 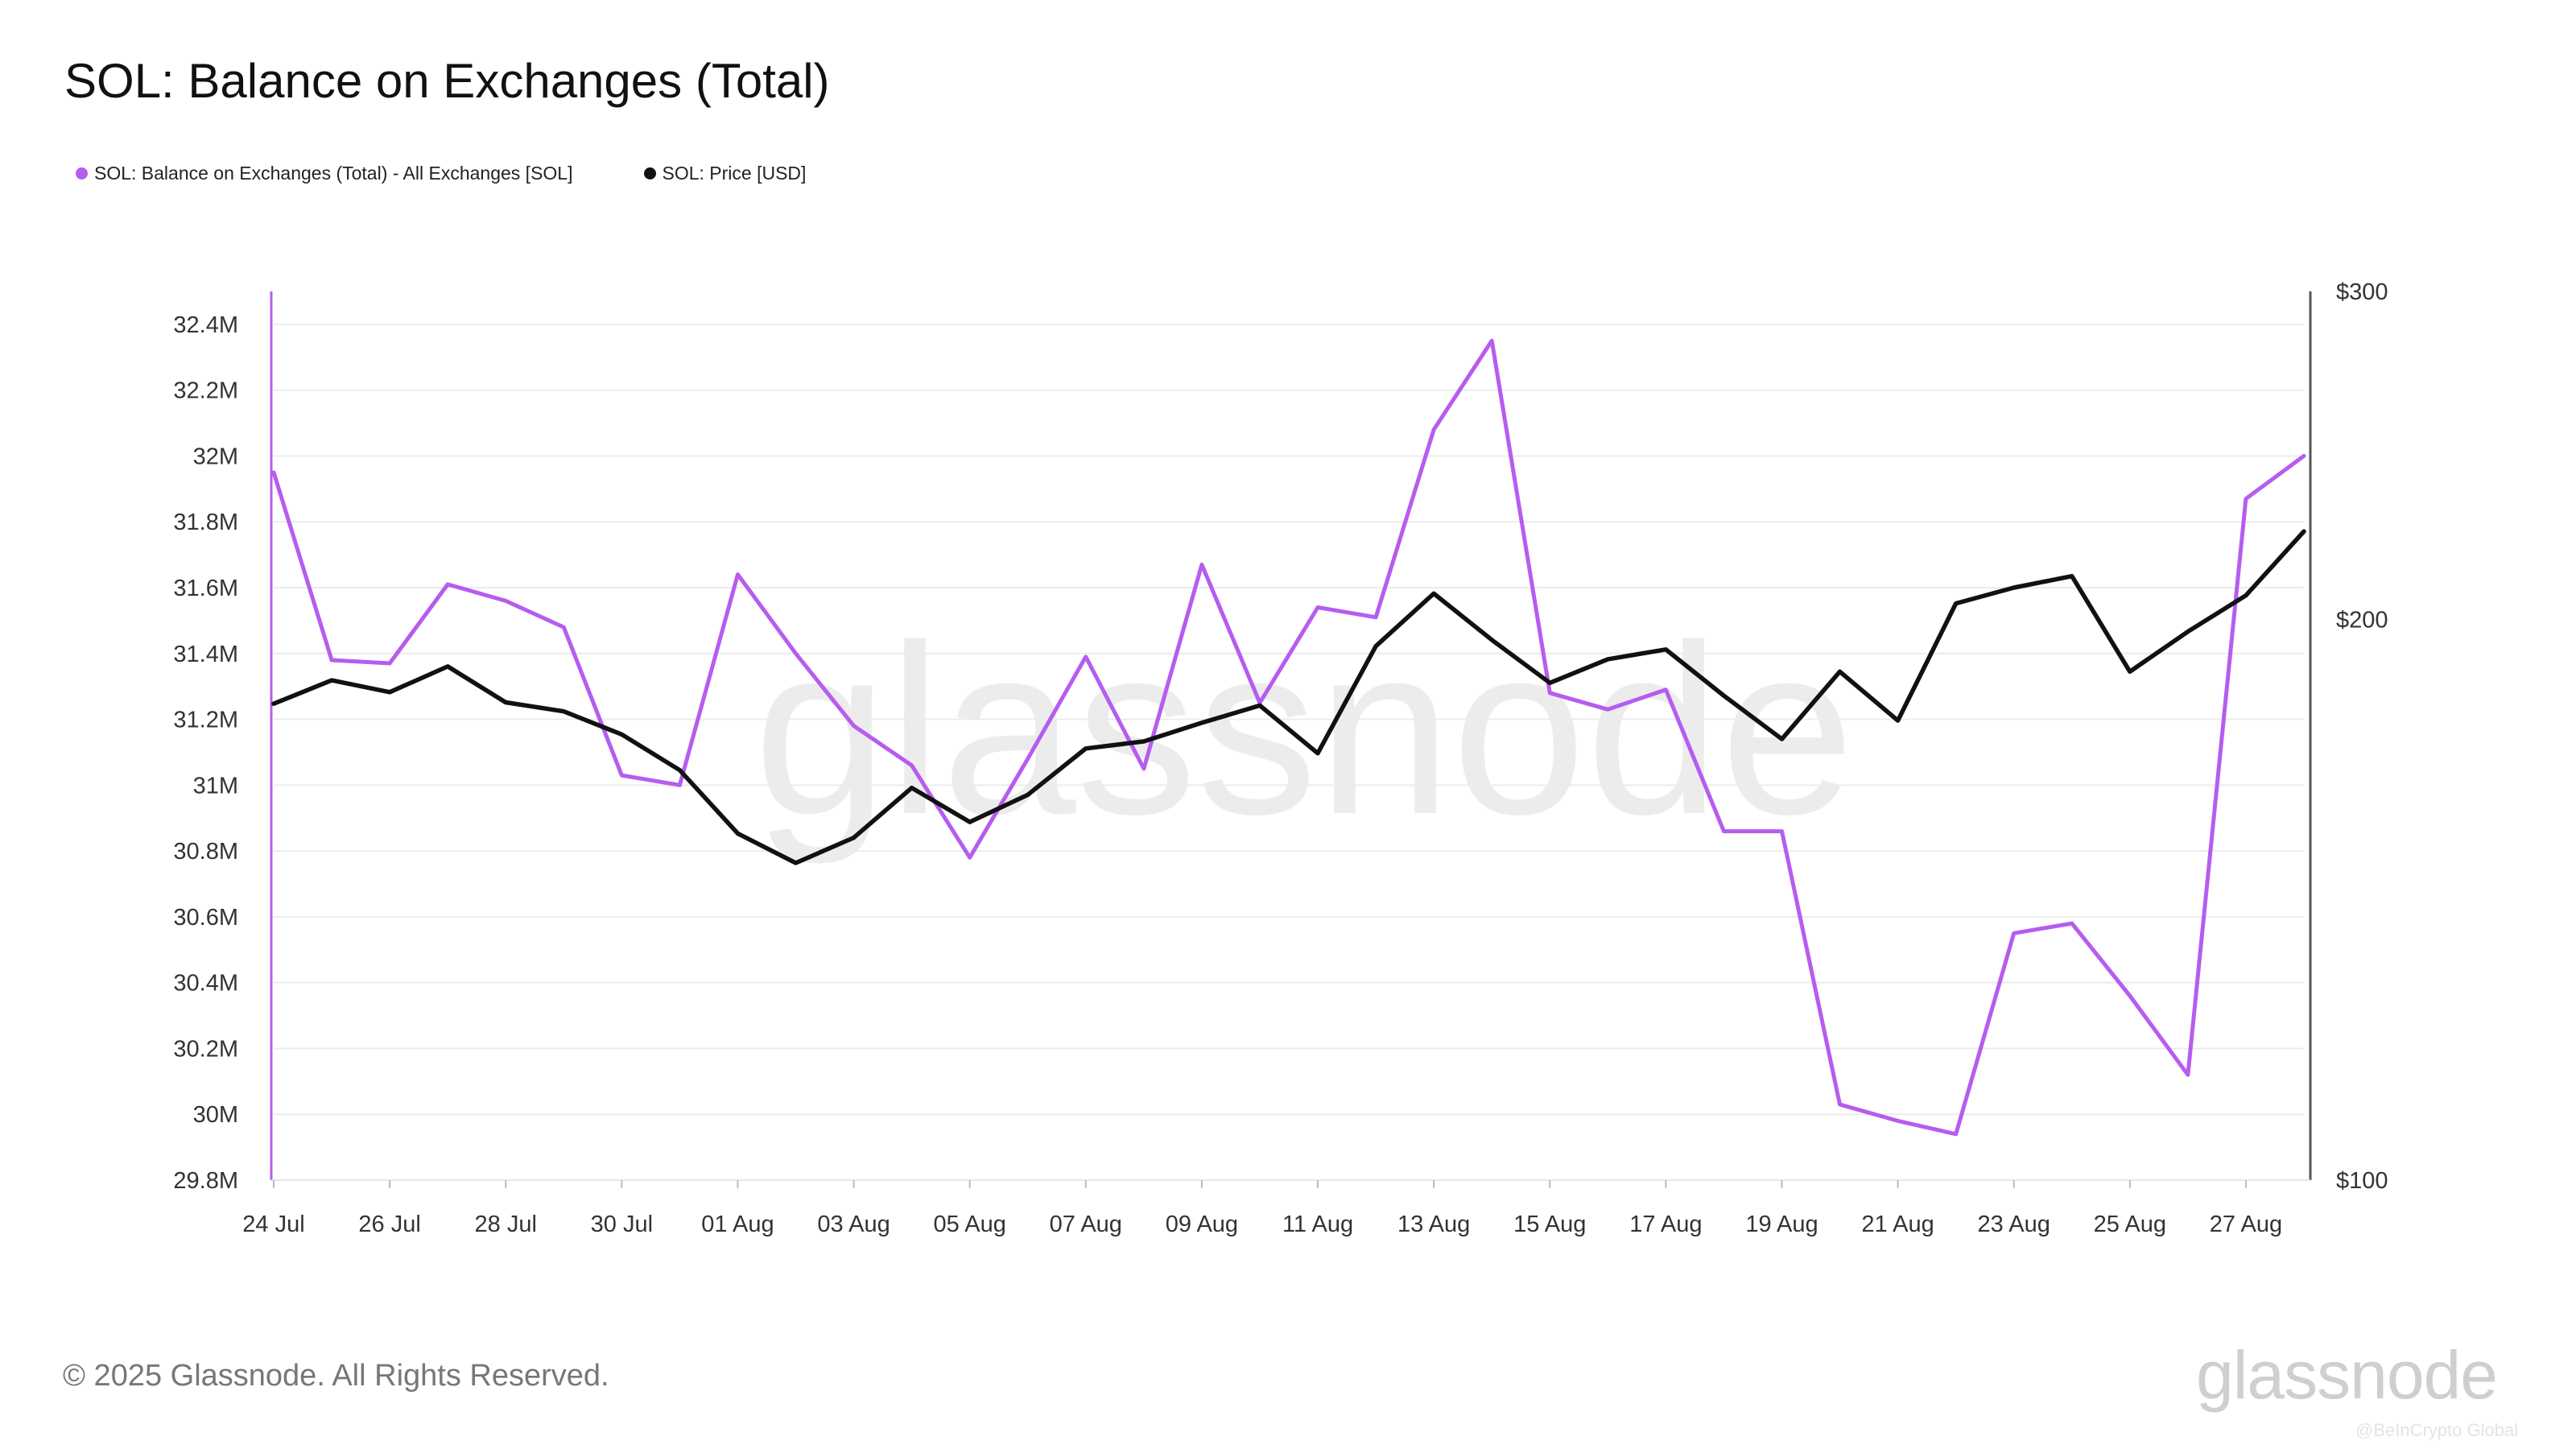 I want to click on y-left-tick-label: 31.4M, so click(x=205, y=654).